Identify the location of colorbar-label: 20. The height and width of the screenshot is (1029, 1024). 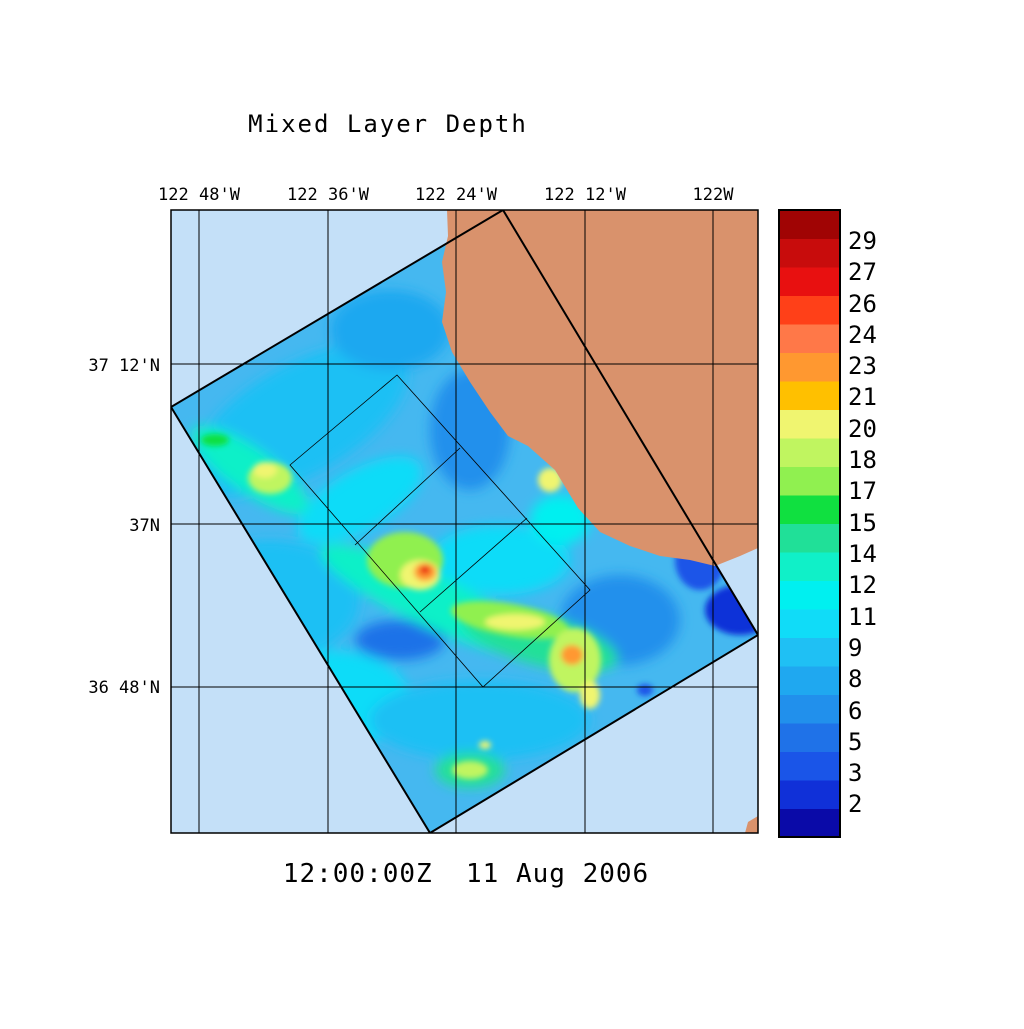
(862, 429).